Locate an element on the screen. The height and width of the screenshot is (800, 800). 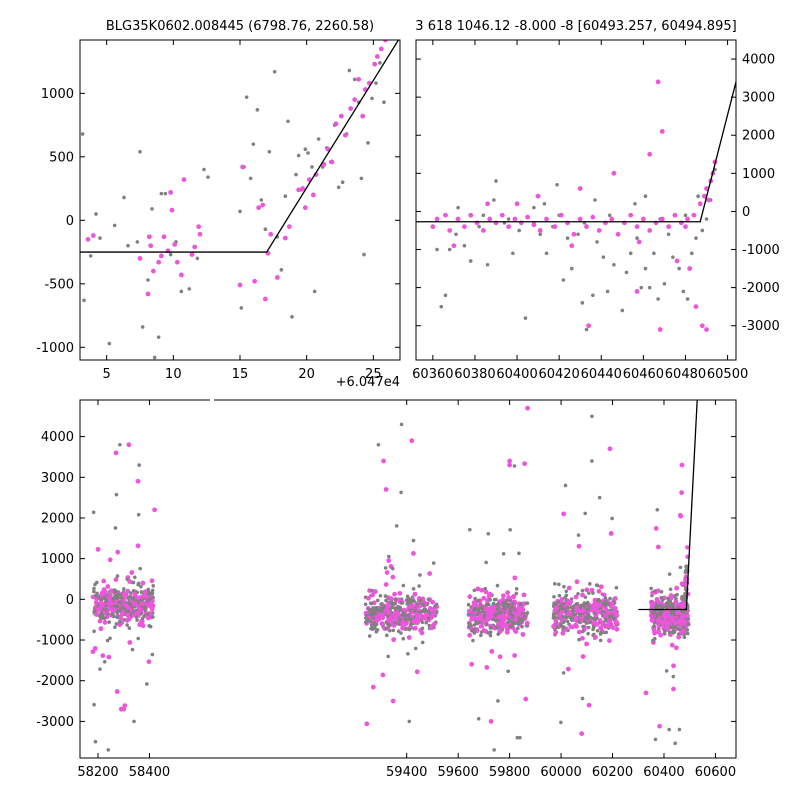
rising-point is located at coordinates (686, 566).